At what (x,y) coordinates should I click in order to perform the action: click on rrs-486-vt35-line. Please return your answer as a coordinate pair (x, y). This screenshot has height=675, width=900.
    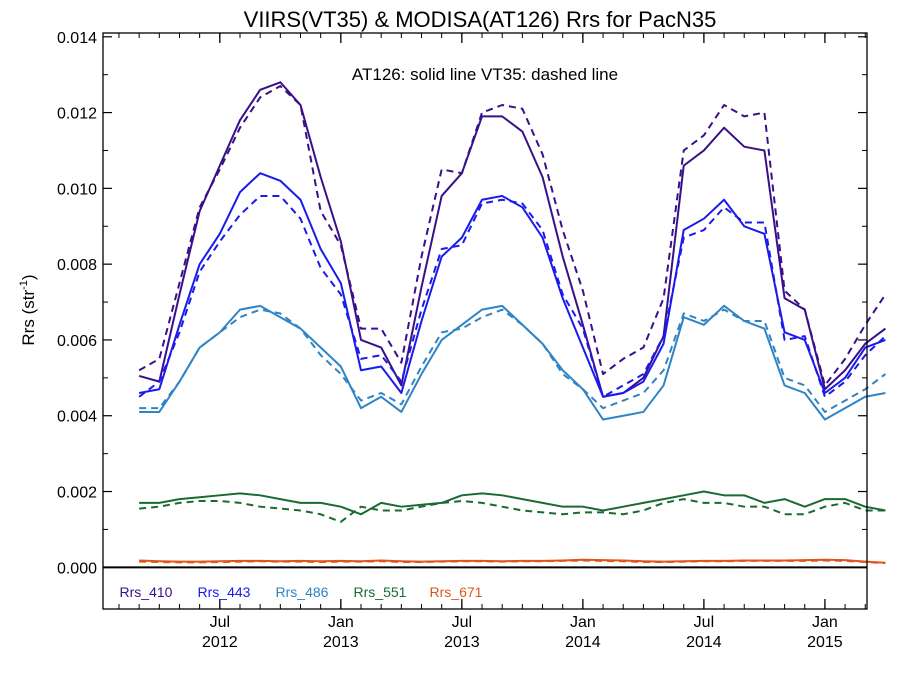
    Looking at the image, I should click on (513, 360).